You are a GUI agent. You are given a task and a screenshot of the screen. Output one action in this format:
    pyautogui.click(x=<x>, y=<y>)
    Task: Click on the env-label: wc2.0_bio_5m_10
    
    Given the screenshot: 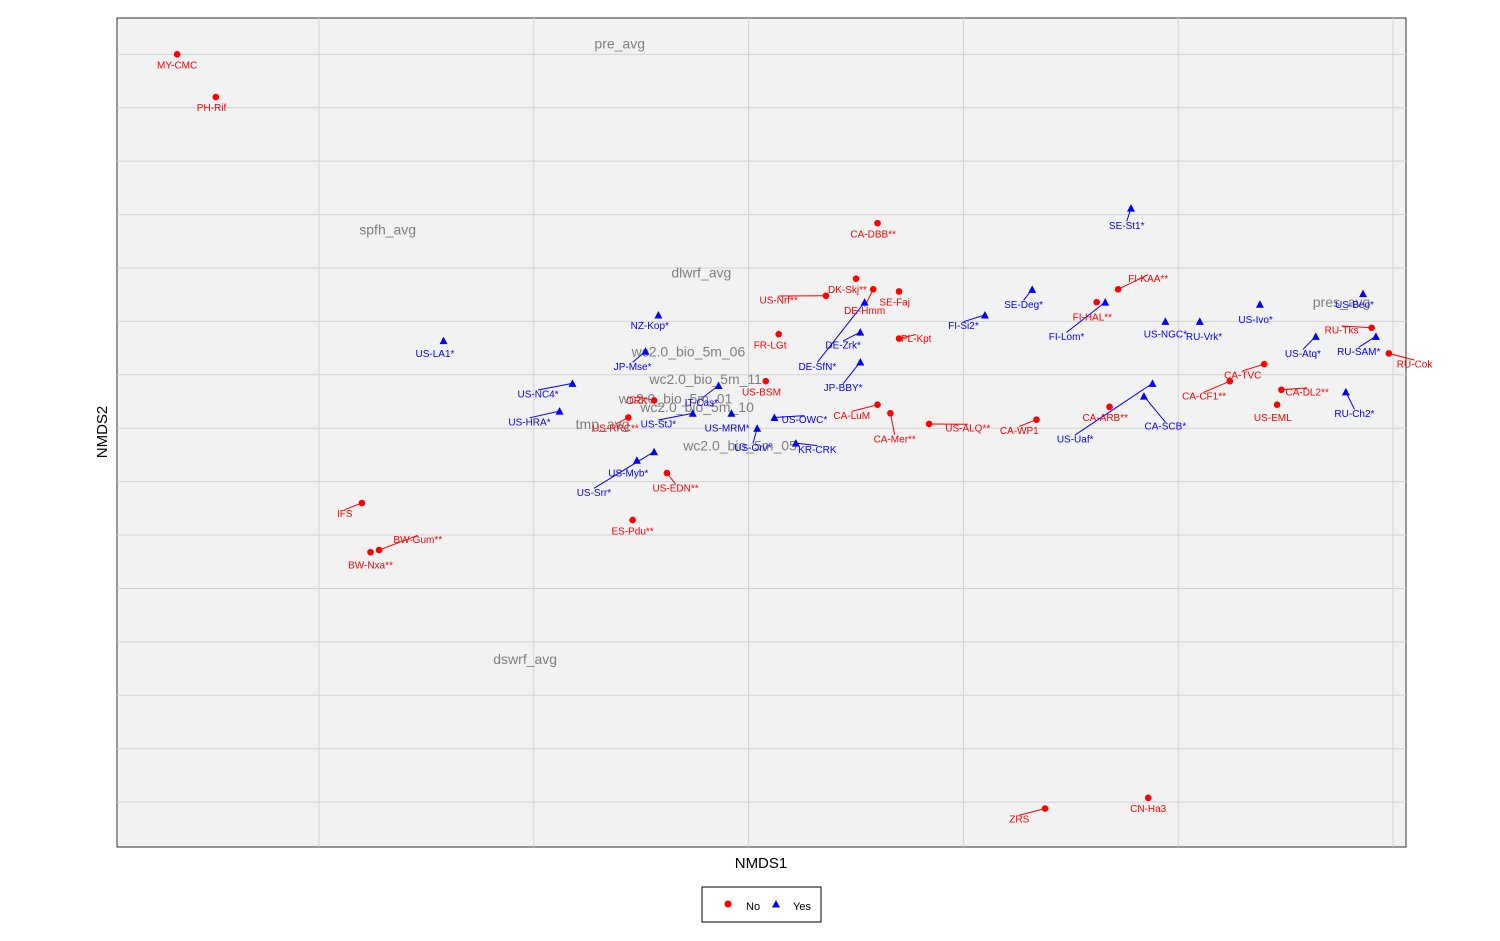 What is the action you would take?
    pyautogui.click(x=696, y=407)
    